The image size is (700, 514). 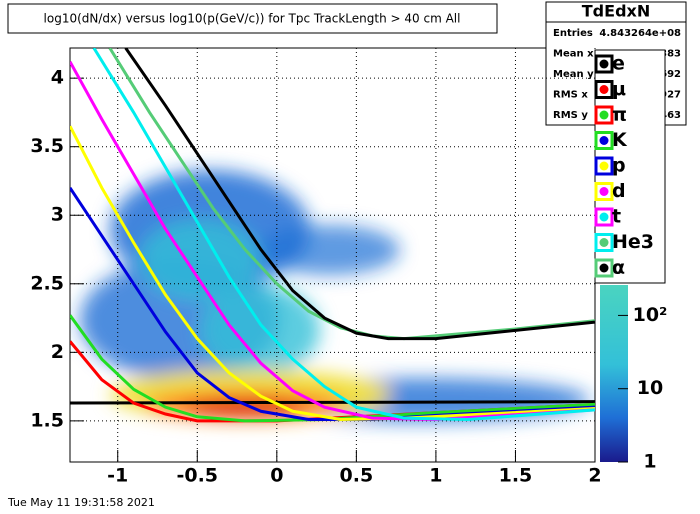 I want to click on stats-title: TdEdxN, so click(x=616, y=11).